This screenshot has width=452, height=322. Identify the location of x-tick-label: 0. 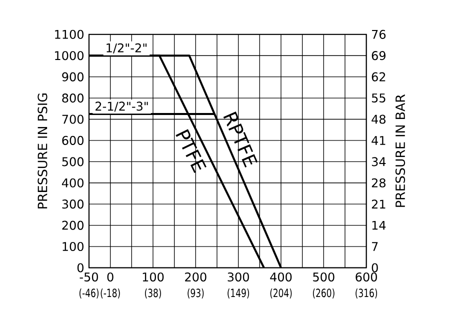
(110, 277).